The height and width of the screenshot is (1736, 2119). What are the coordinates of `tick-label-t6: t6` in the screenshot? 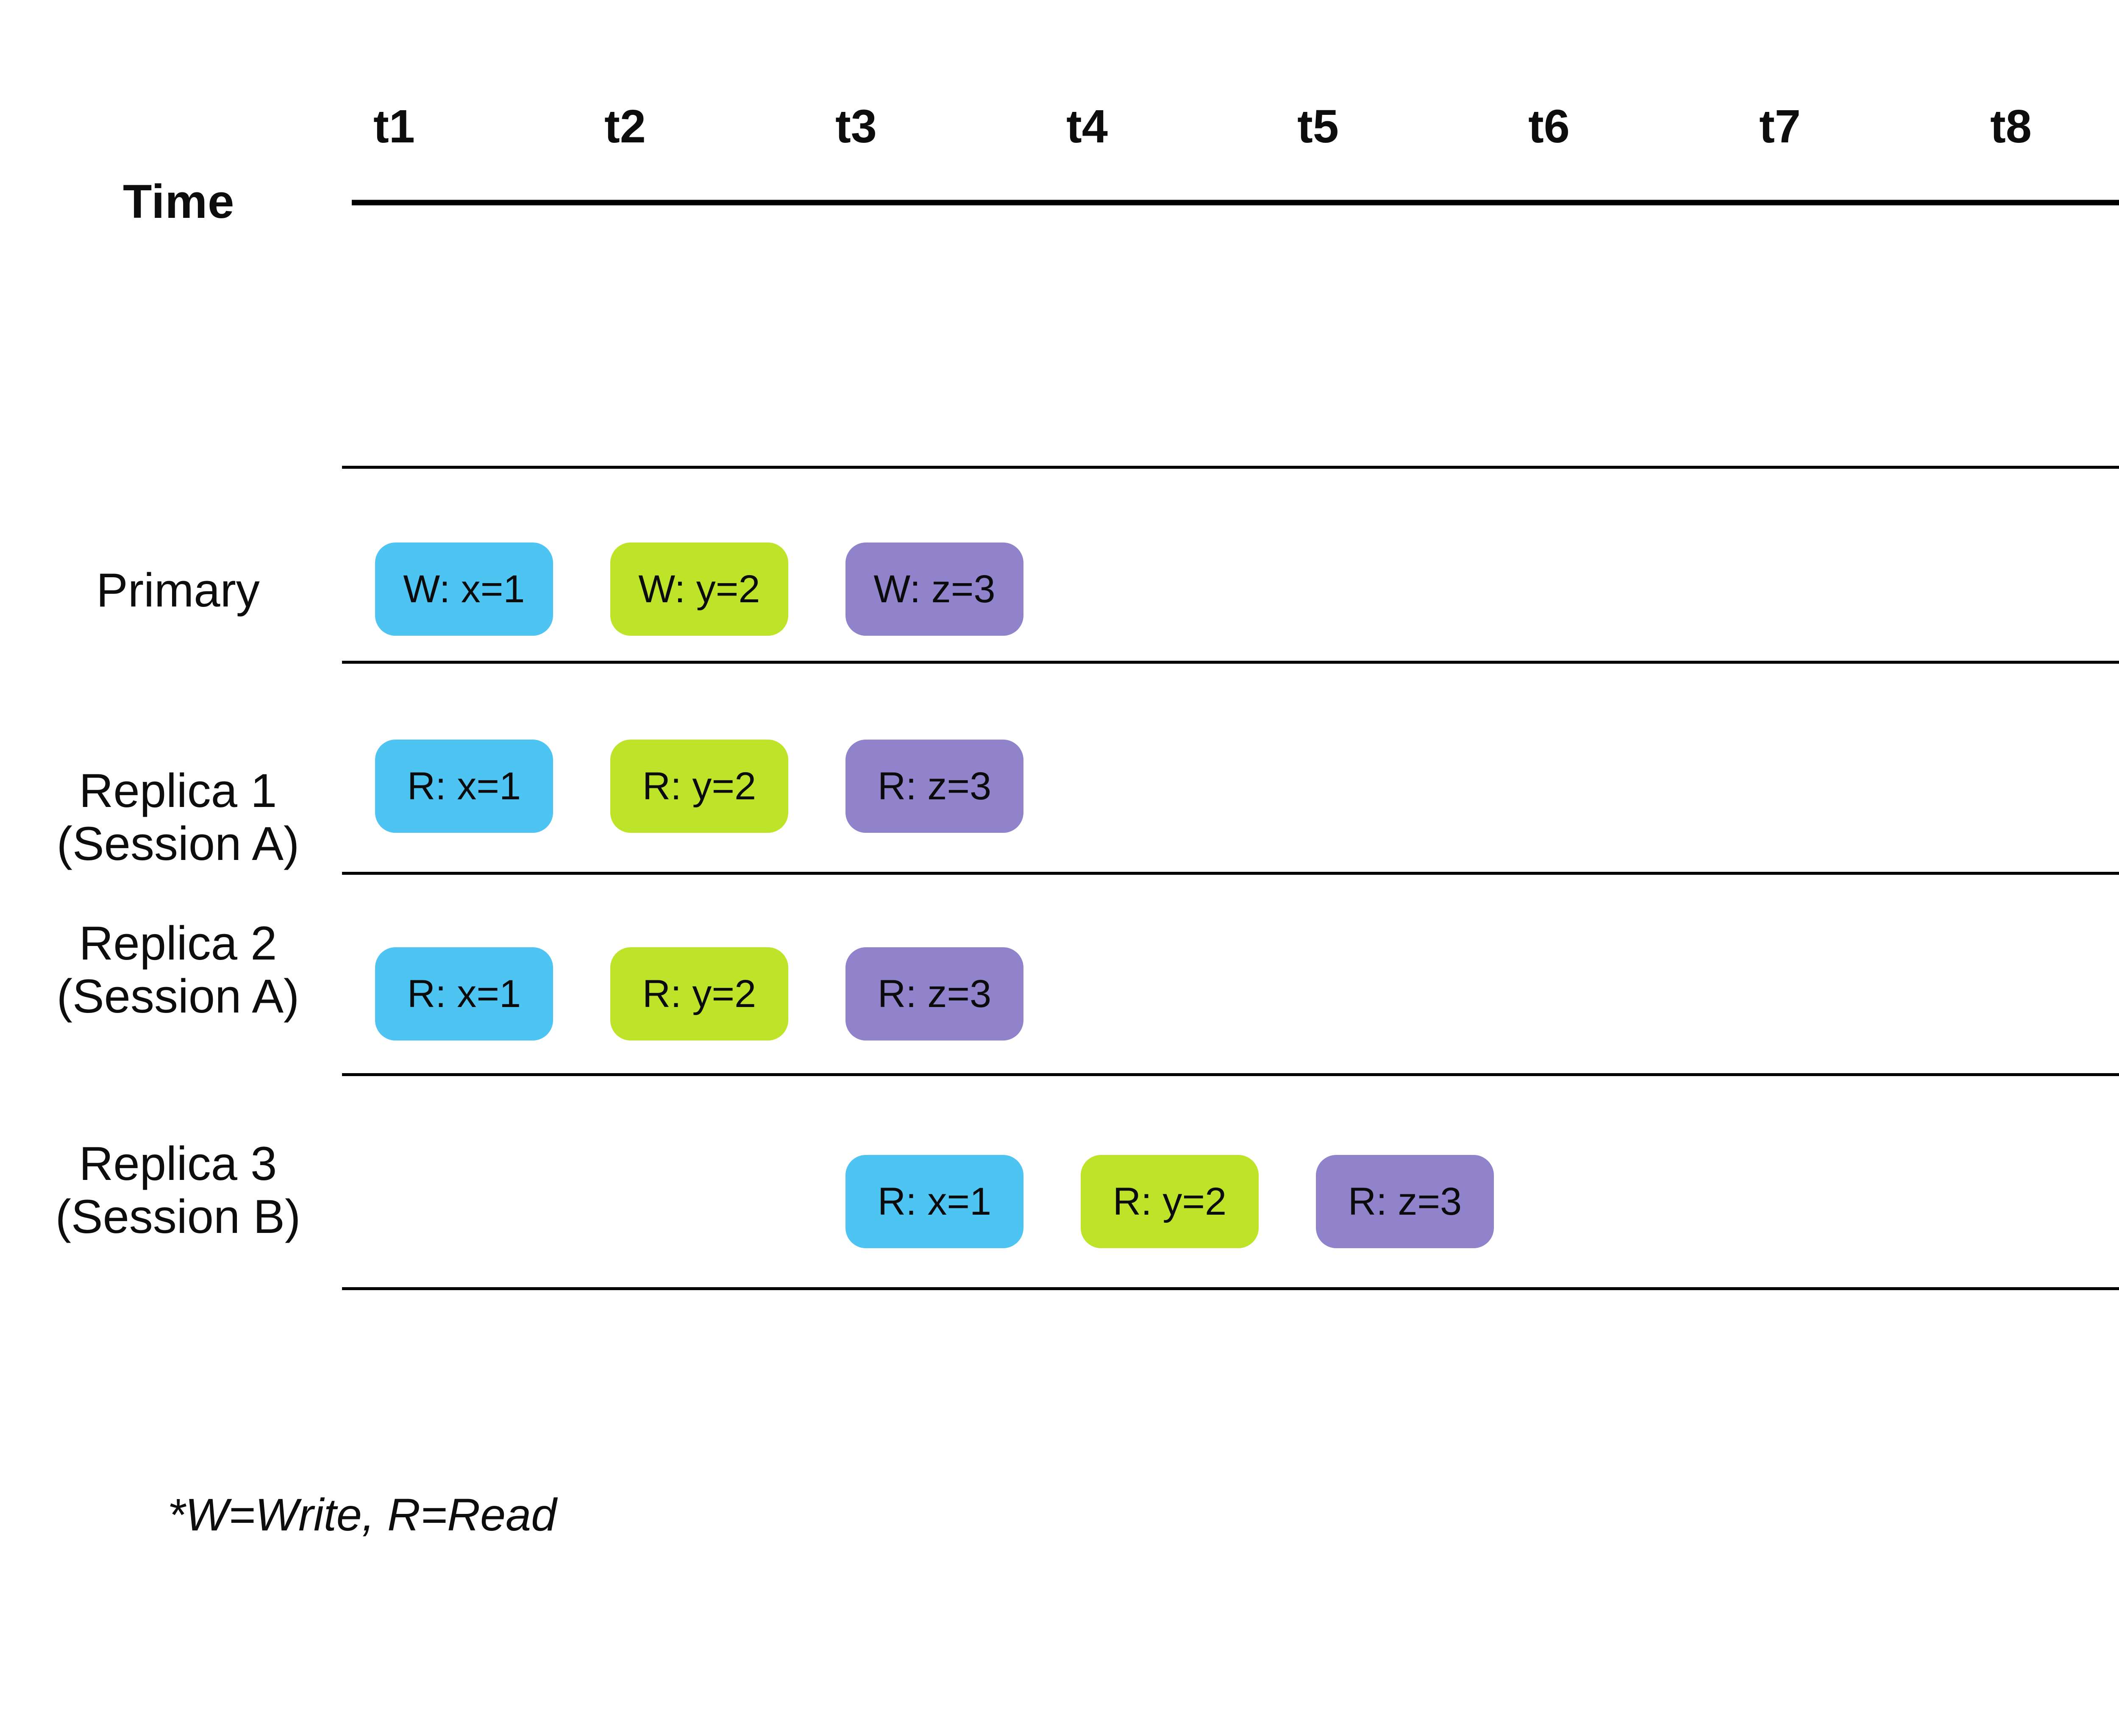 It's located at (1549, 126).